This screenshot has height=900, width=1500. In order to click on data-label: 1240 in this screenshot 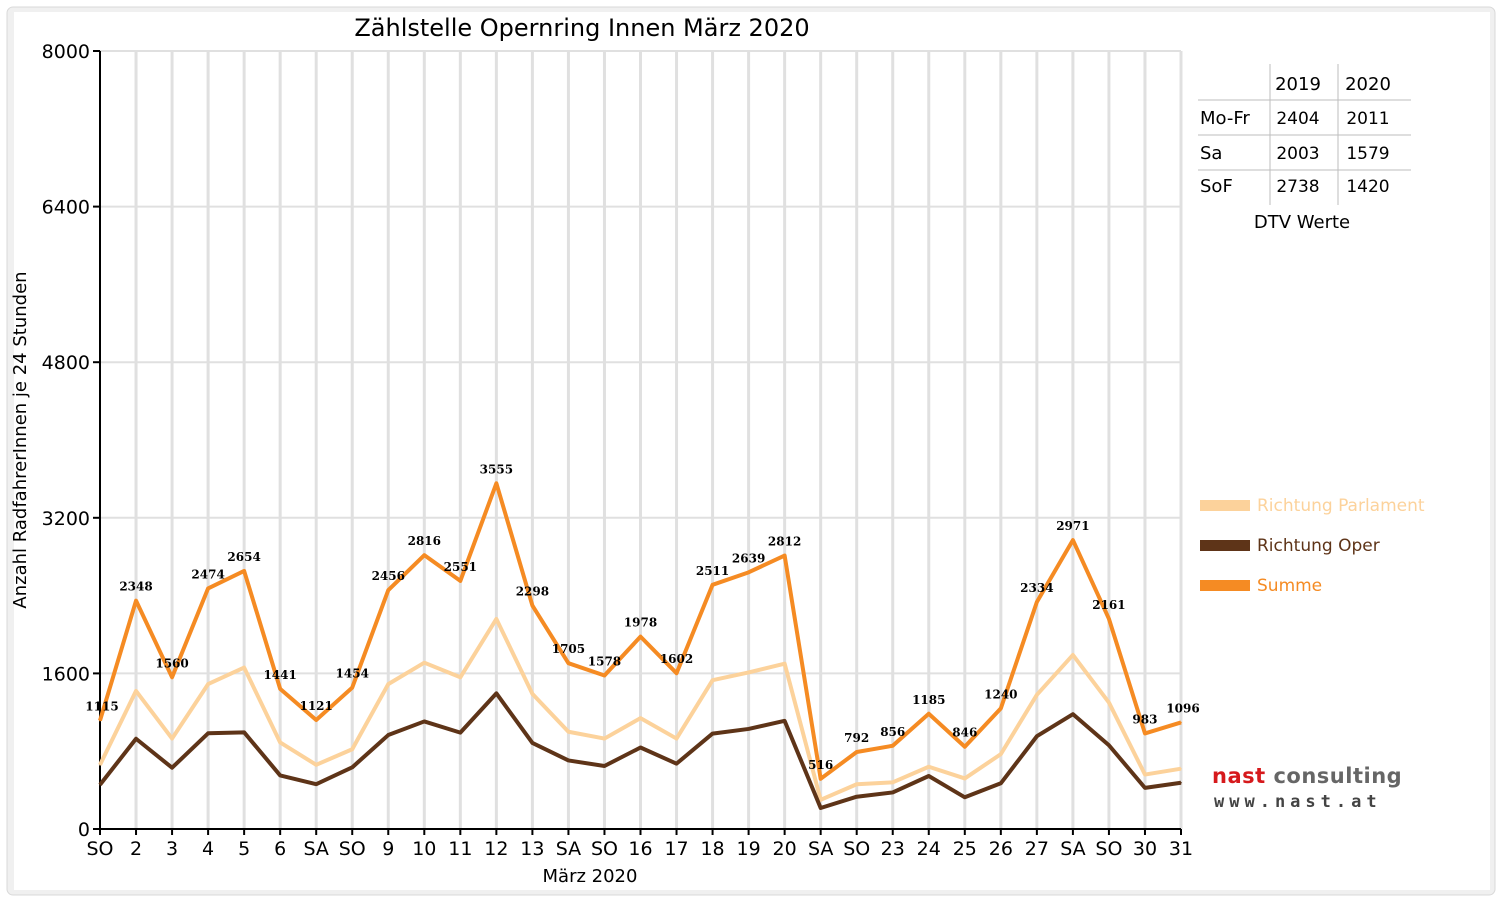, I will do `click(1000, 694)`.